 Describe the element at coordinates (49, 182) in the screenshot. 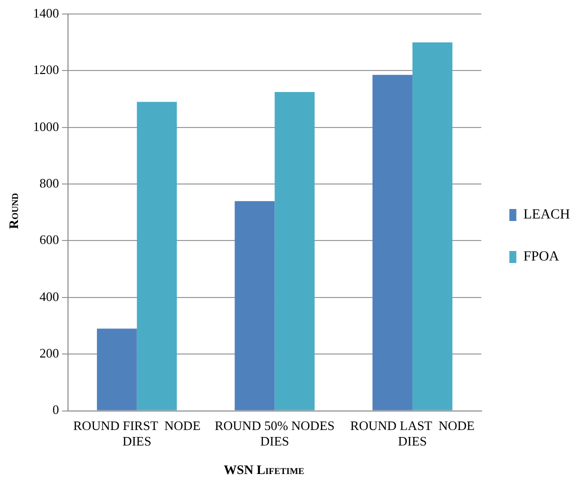

I see `y-tick-label: 800` at that location.